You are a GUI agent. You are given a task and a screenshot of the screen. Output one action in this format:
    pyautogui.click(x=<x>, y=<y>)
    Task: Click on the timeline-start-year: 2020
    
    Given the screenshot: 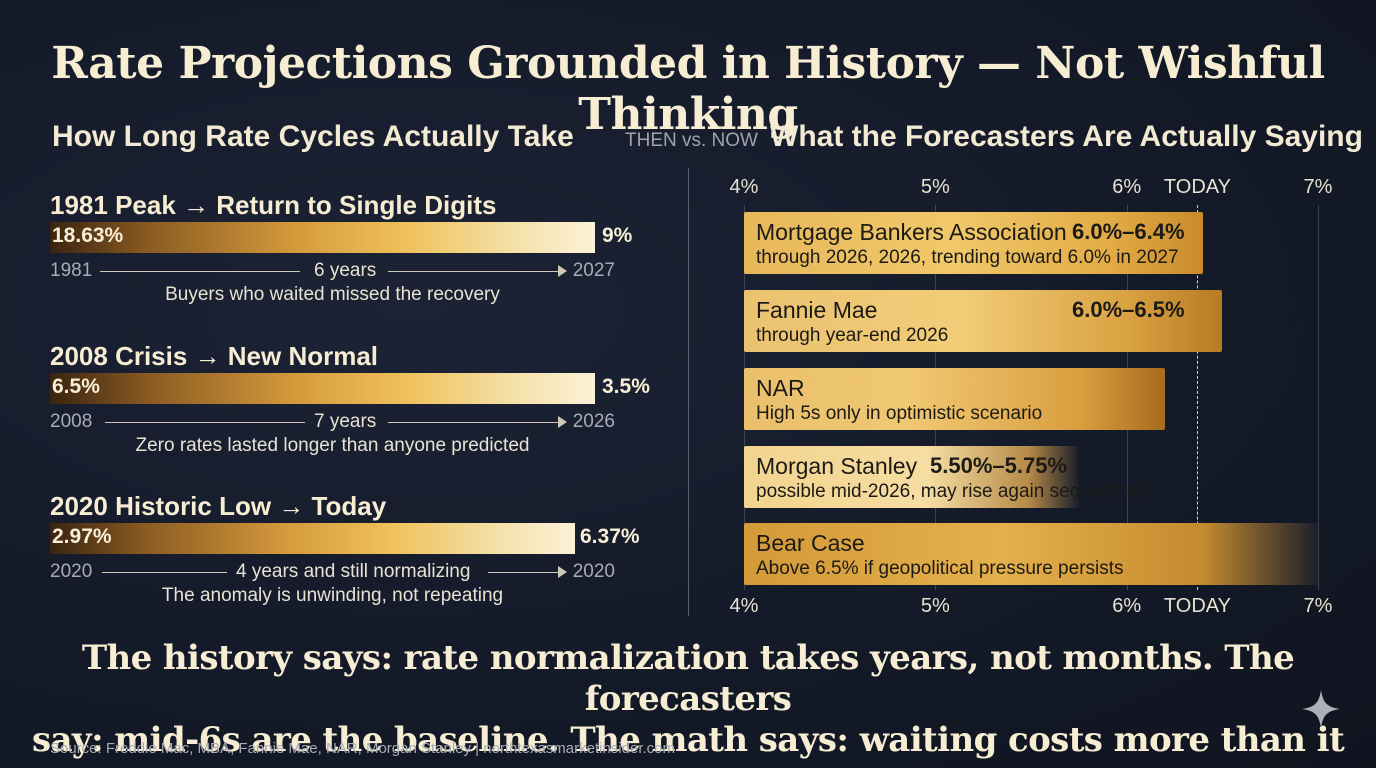 What is the action you would take?
    pyautogui.click(x=71, y=571)
    